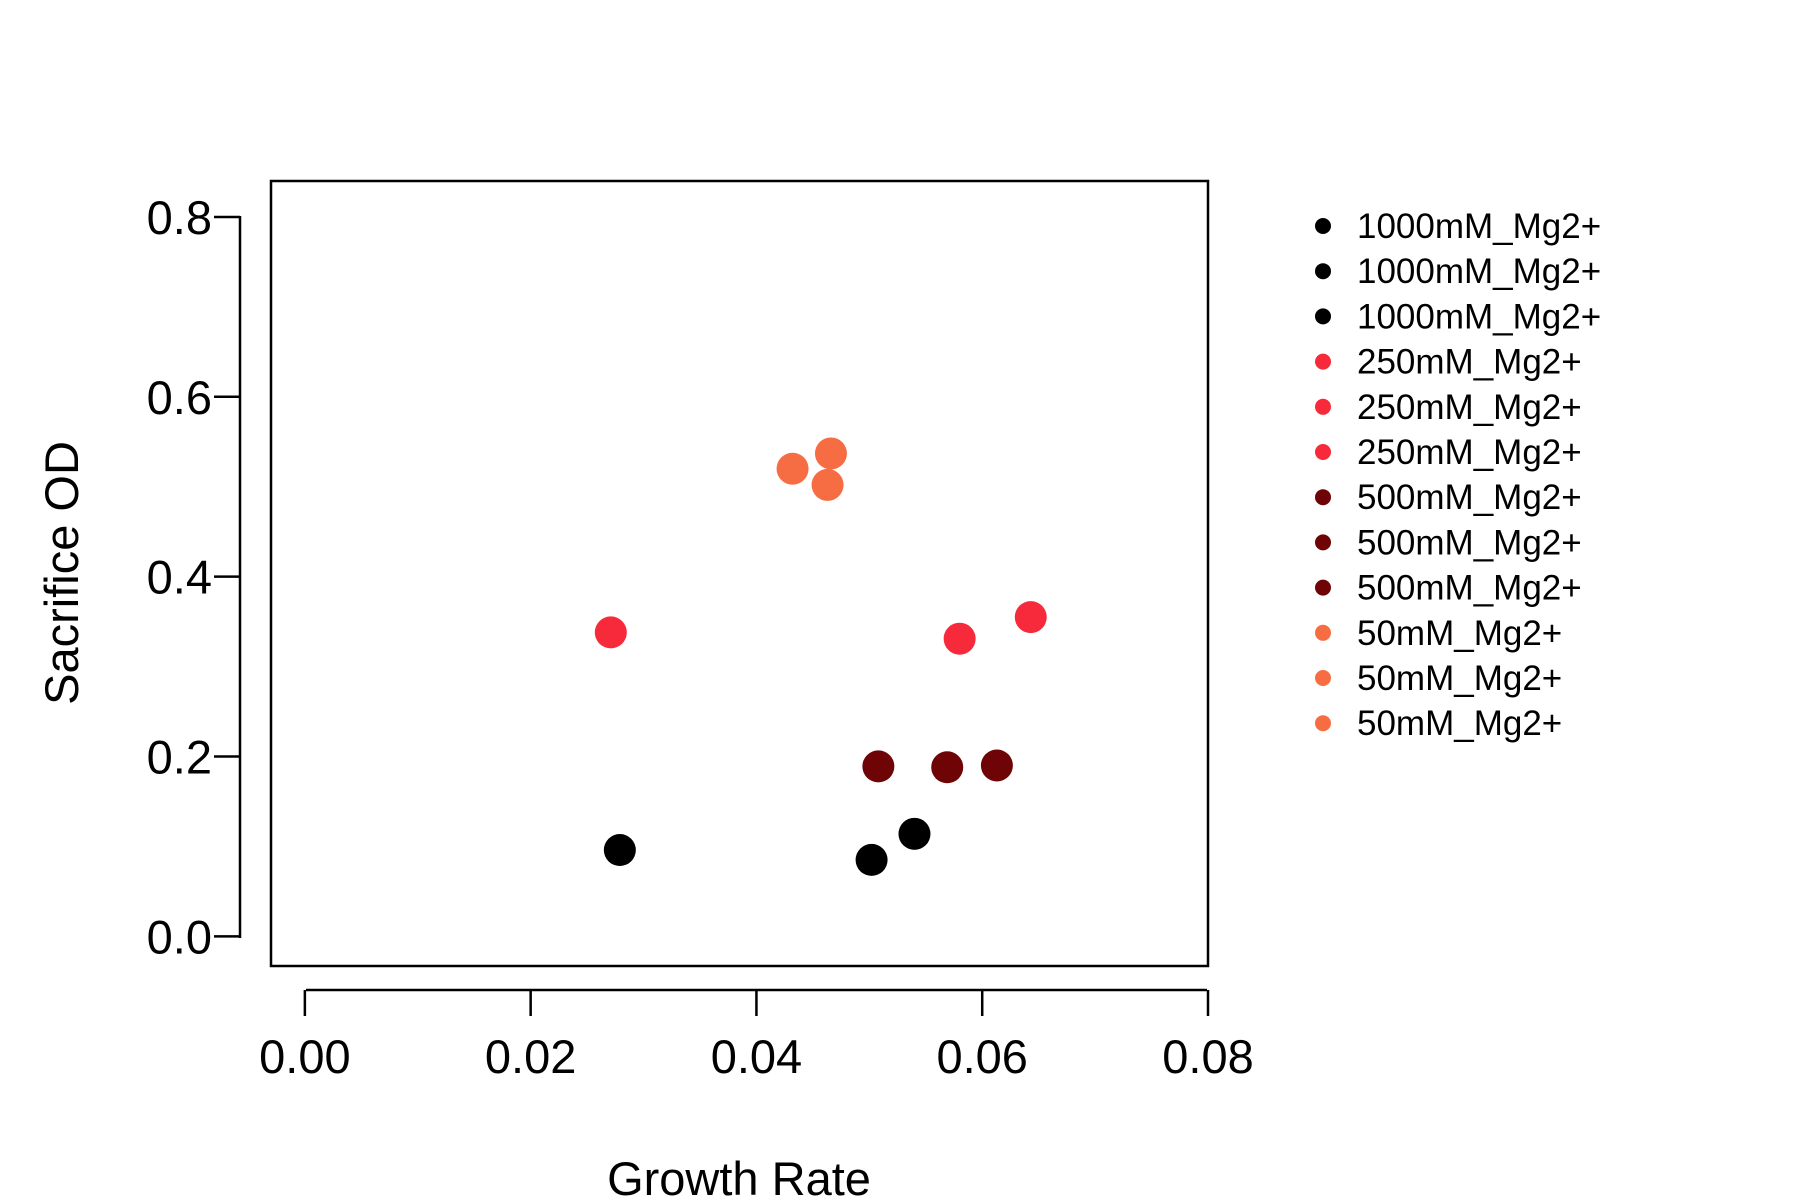 This screenshot has width=1800, height=1200. Describe the element at coordinates (981, 1056) in the screenshot. I see `x-tick-label: 0.06` at that location.